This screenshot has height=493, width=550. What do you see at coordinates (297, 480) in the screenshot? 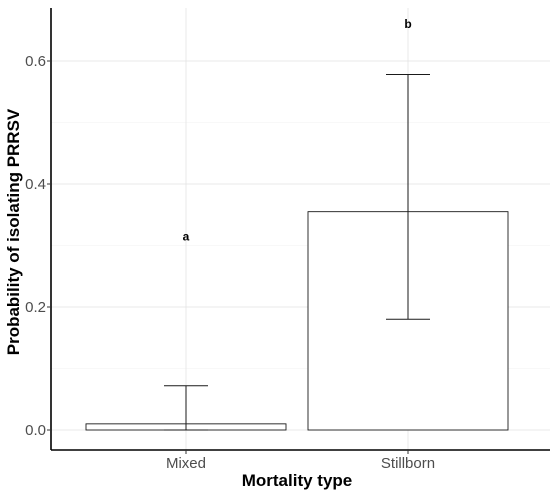
I see `x-axis-title: Mortality type` at bounding box center [297, 480].